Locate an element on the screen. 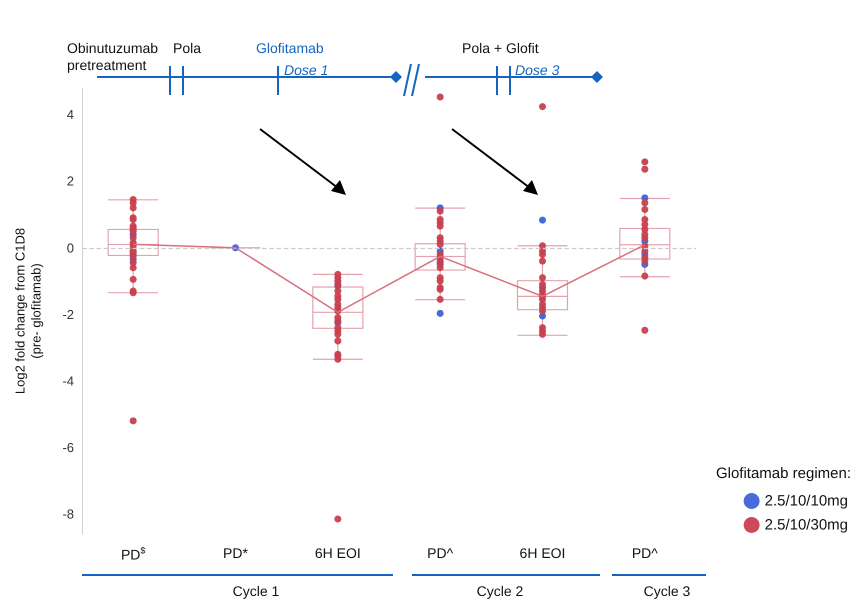 The height and width of the screenshot is (606, 863). y-tick-label: -6 is located at coordinates (68, 447).